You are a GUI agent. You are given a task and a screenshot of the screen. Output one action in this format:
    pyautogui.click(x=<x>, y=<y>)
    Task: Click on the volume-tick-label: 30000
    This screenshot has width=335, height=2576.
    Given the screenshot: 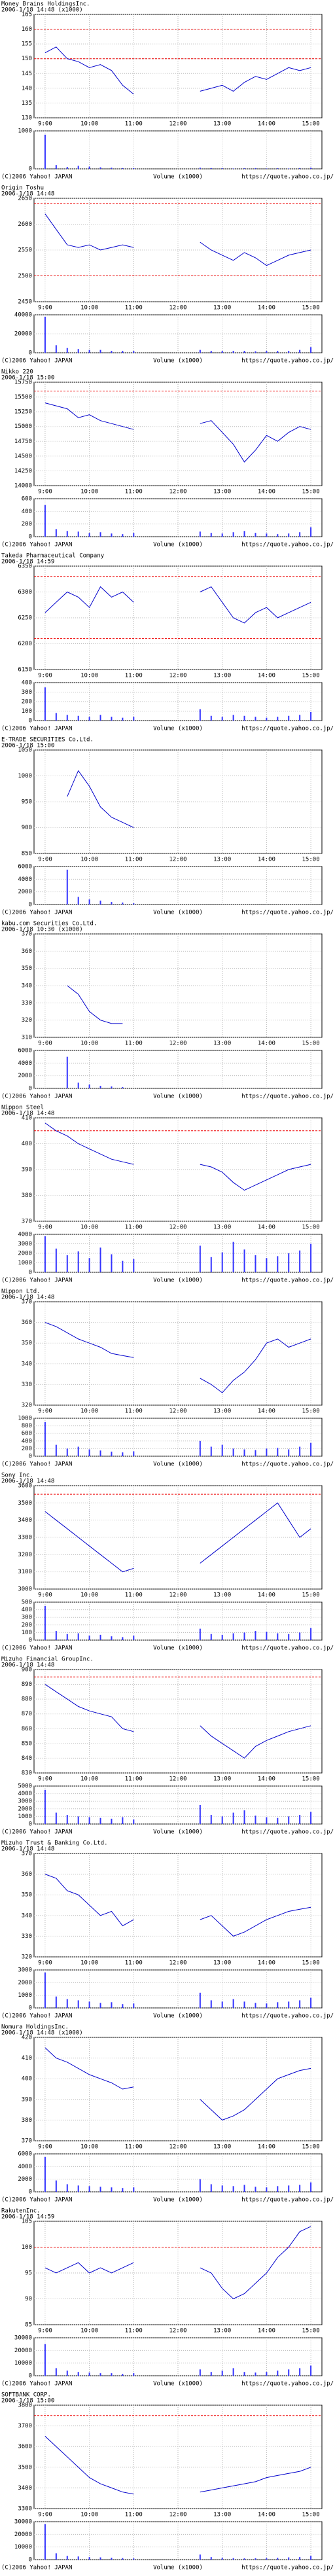 What is the action you would take?
    pyautogui.click(x=23, y=2522)
    